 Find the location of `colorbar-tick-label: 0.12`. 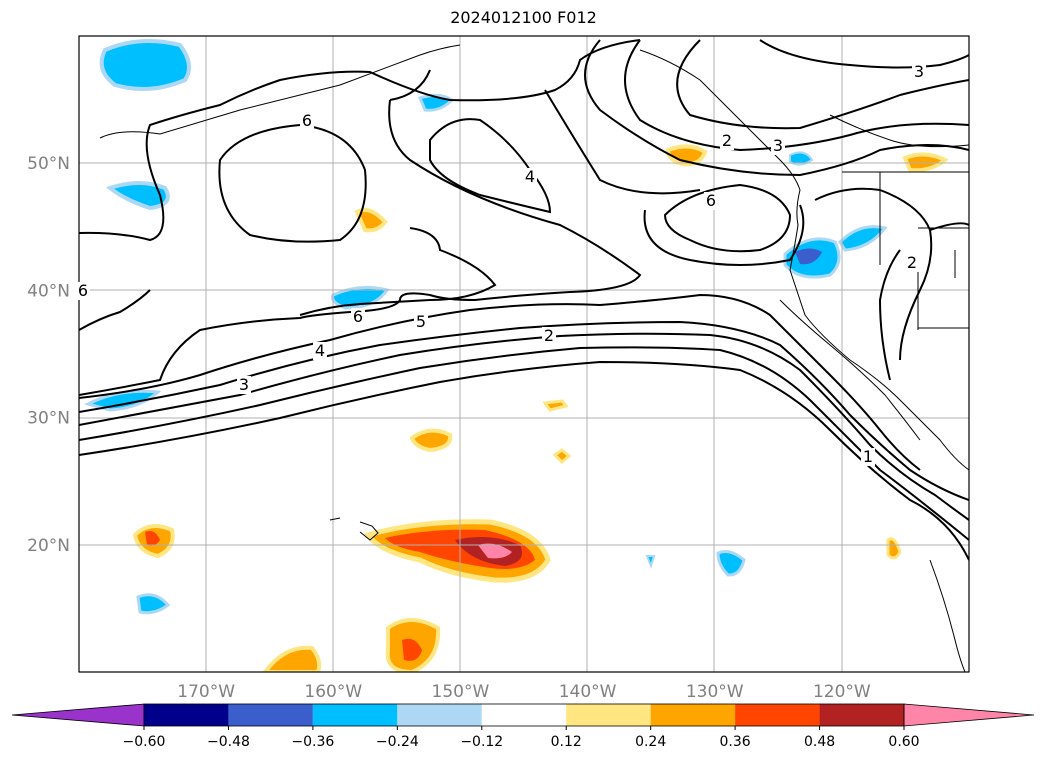

colorbar-tick-label: 0.12 is located at coordinates (566, 742).